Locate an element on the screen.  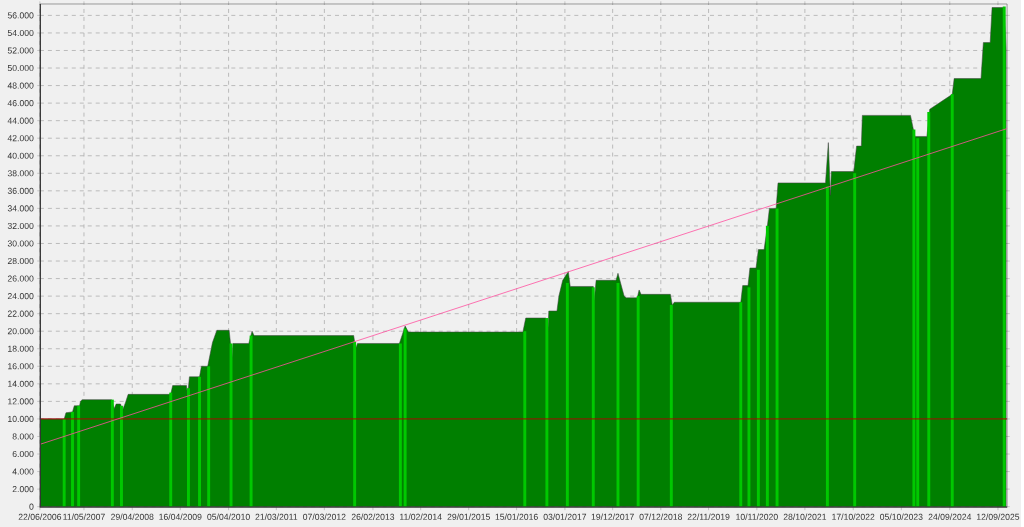
x-tick-label: 12/09/2025 is located at coordinates (998, 516).